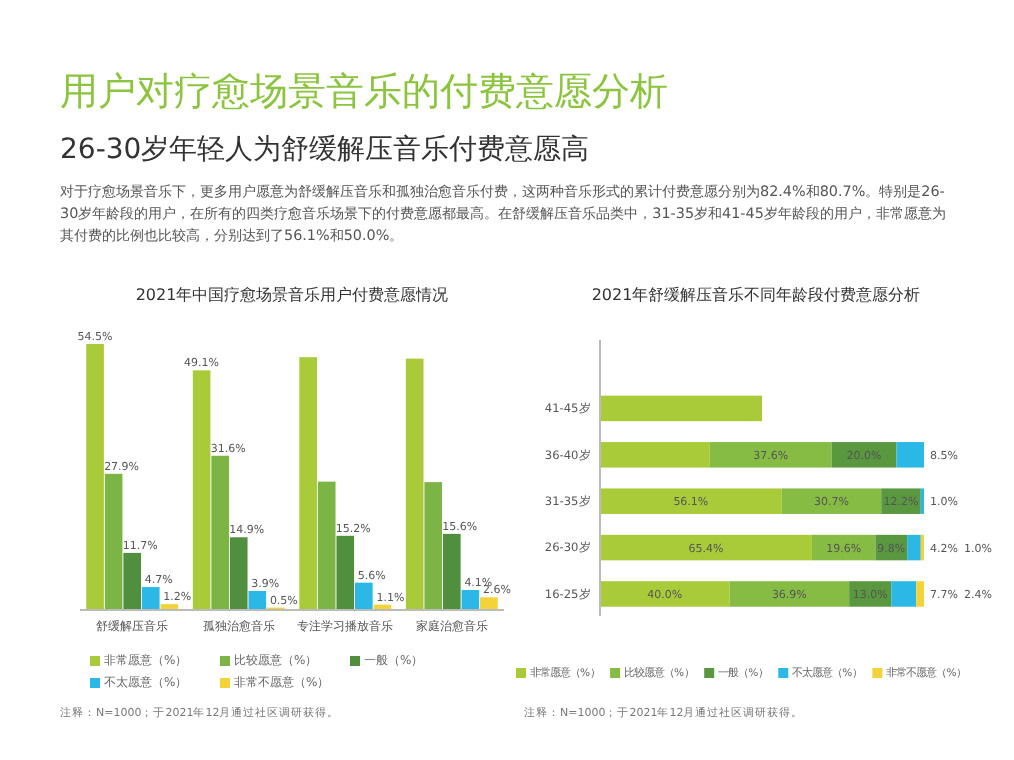 This screenshot has width=1014, height=760. I want to click on chart-title: 2021年舒缓解压音乐不同年龄段付费意愿分析, so click(756, 295).